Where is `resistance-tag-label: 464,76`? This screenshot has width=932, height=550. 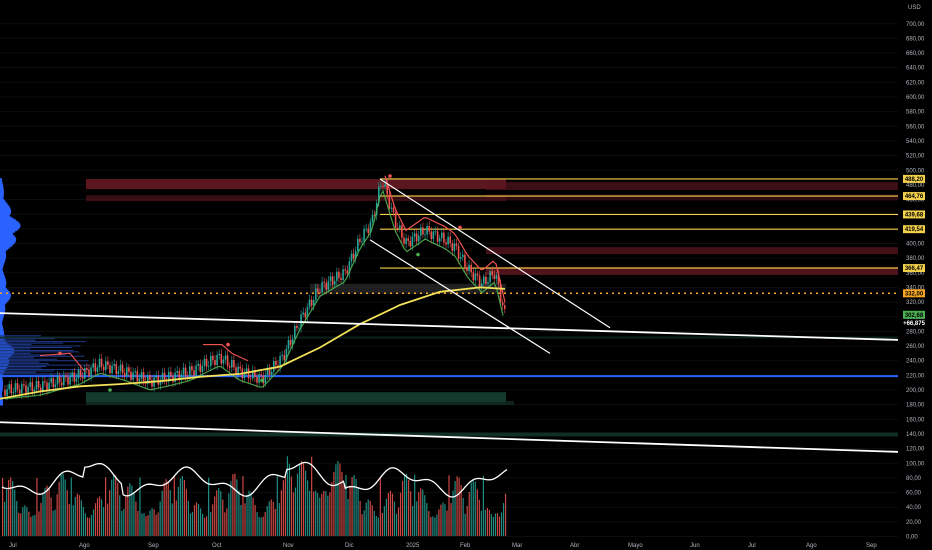 resistance-tag-label: 464,76 is located at coordinates (914, 197).